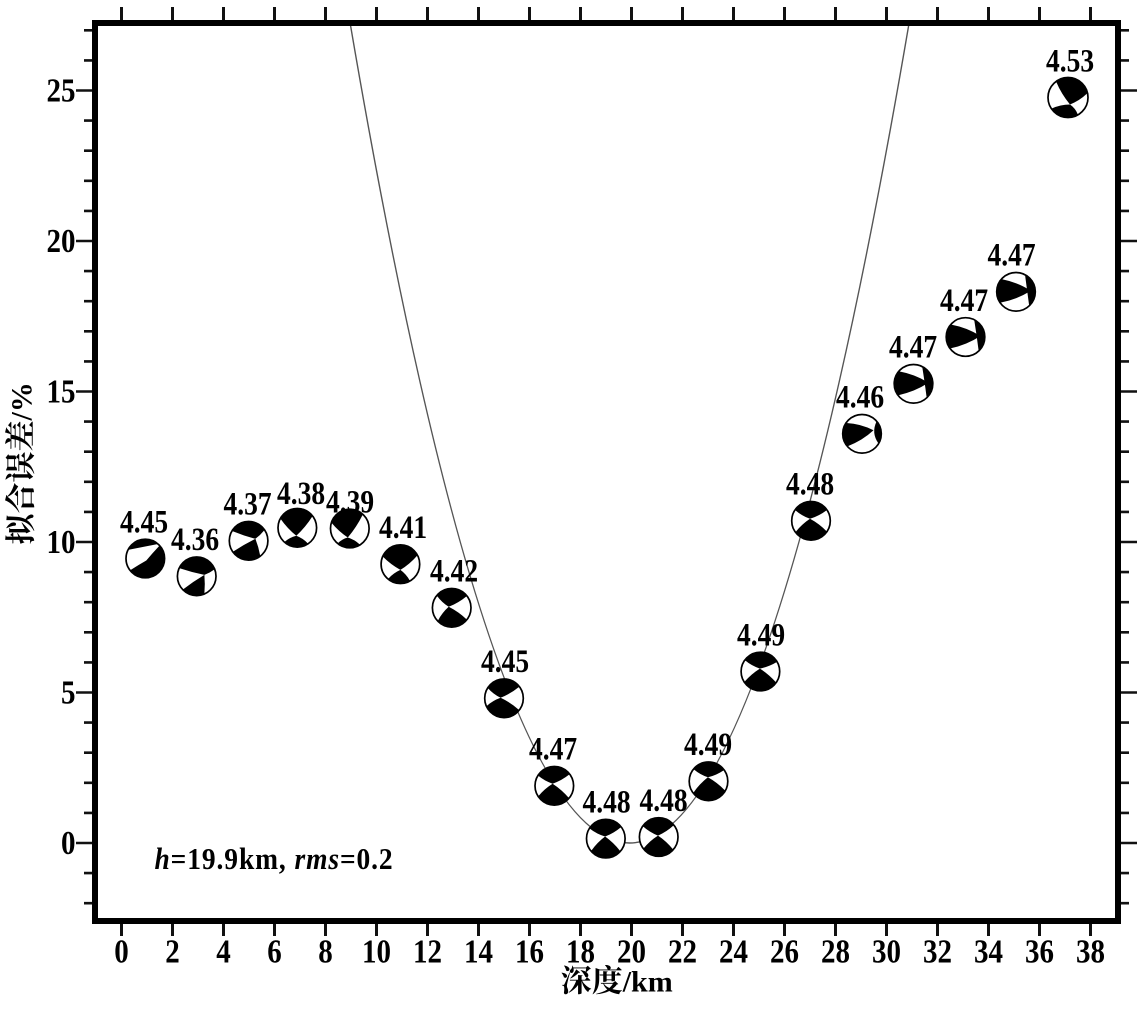 Image resolution: width=1147 pixels, height=1009 pixels. I want to click on svg-text: 16, so click(529, 951).